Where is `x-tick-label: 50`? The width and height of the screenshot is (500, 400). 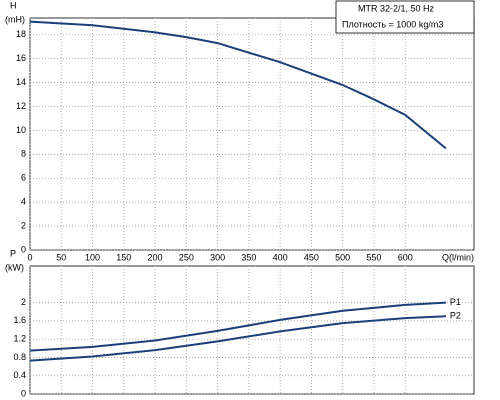
x-tick-label: 50 is located at coordinates (61, 257).